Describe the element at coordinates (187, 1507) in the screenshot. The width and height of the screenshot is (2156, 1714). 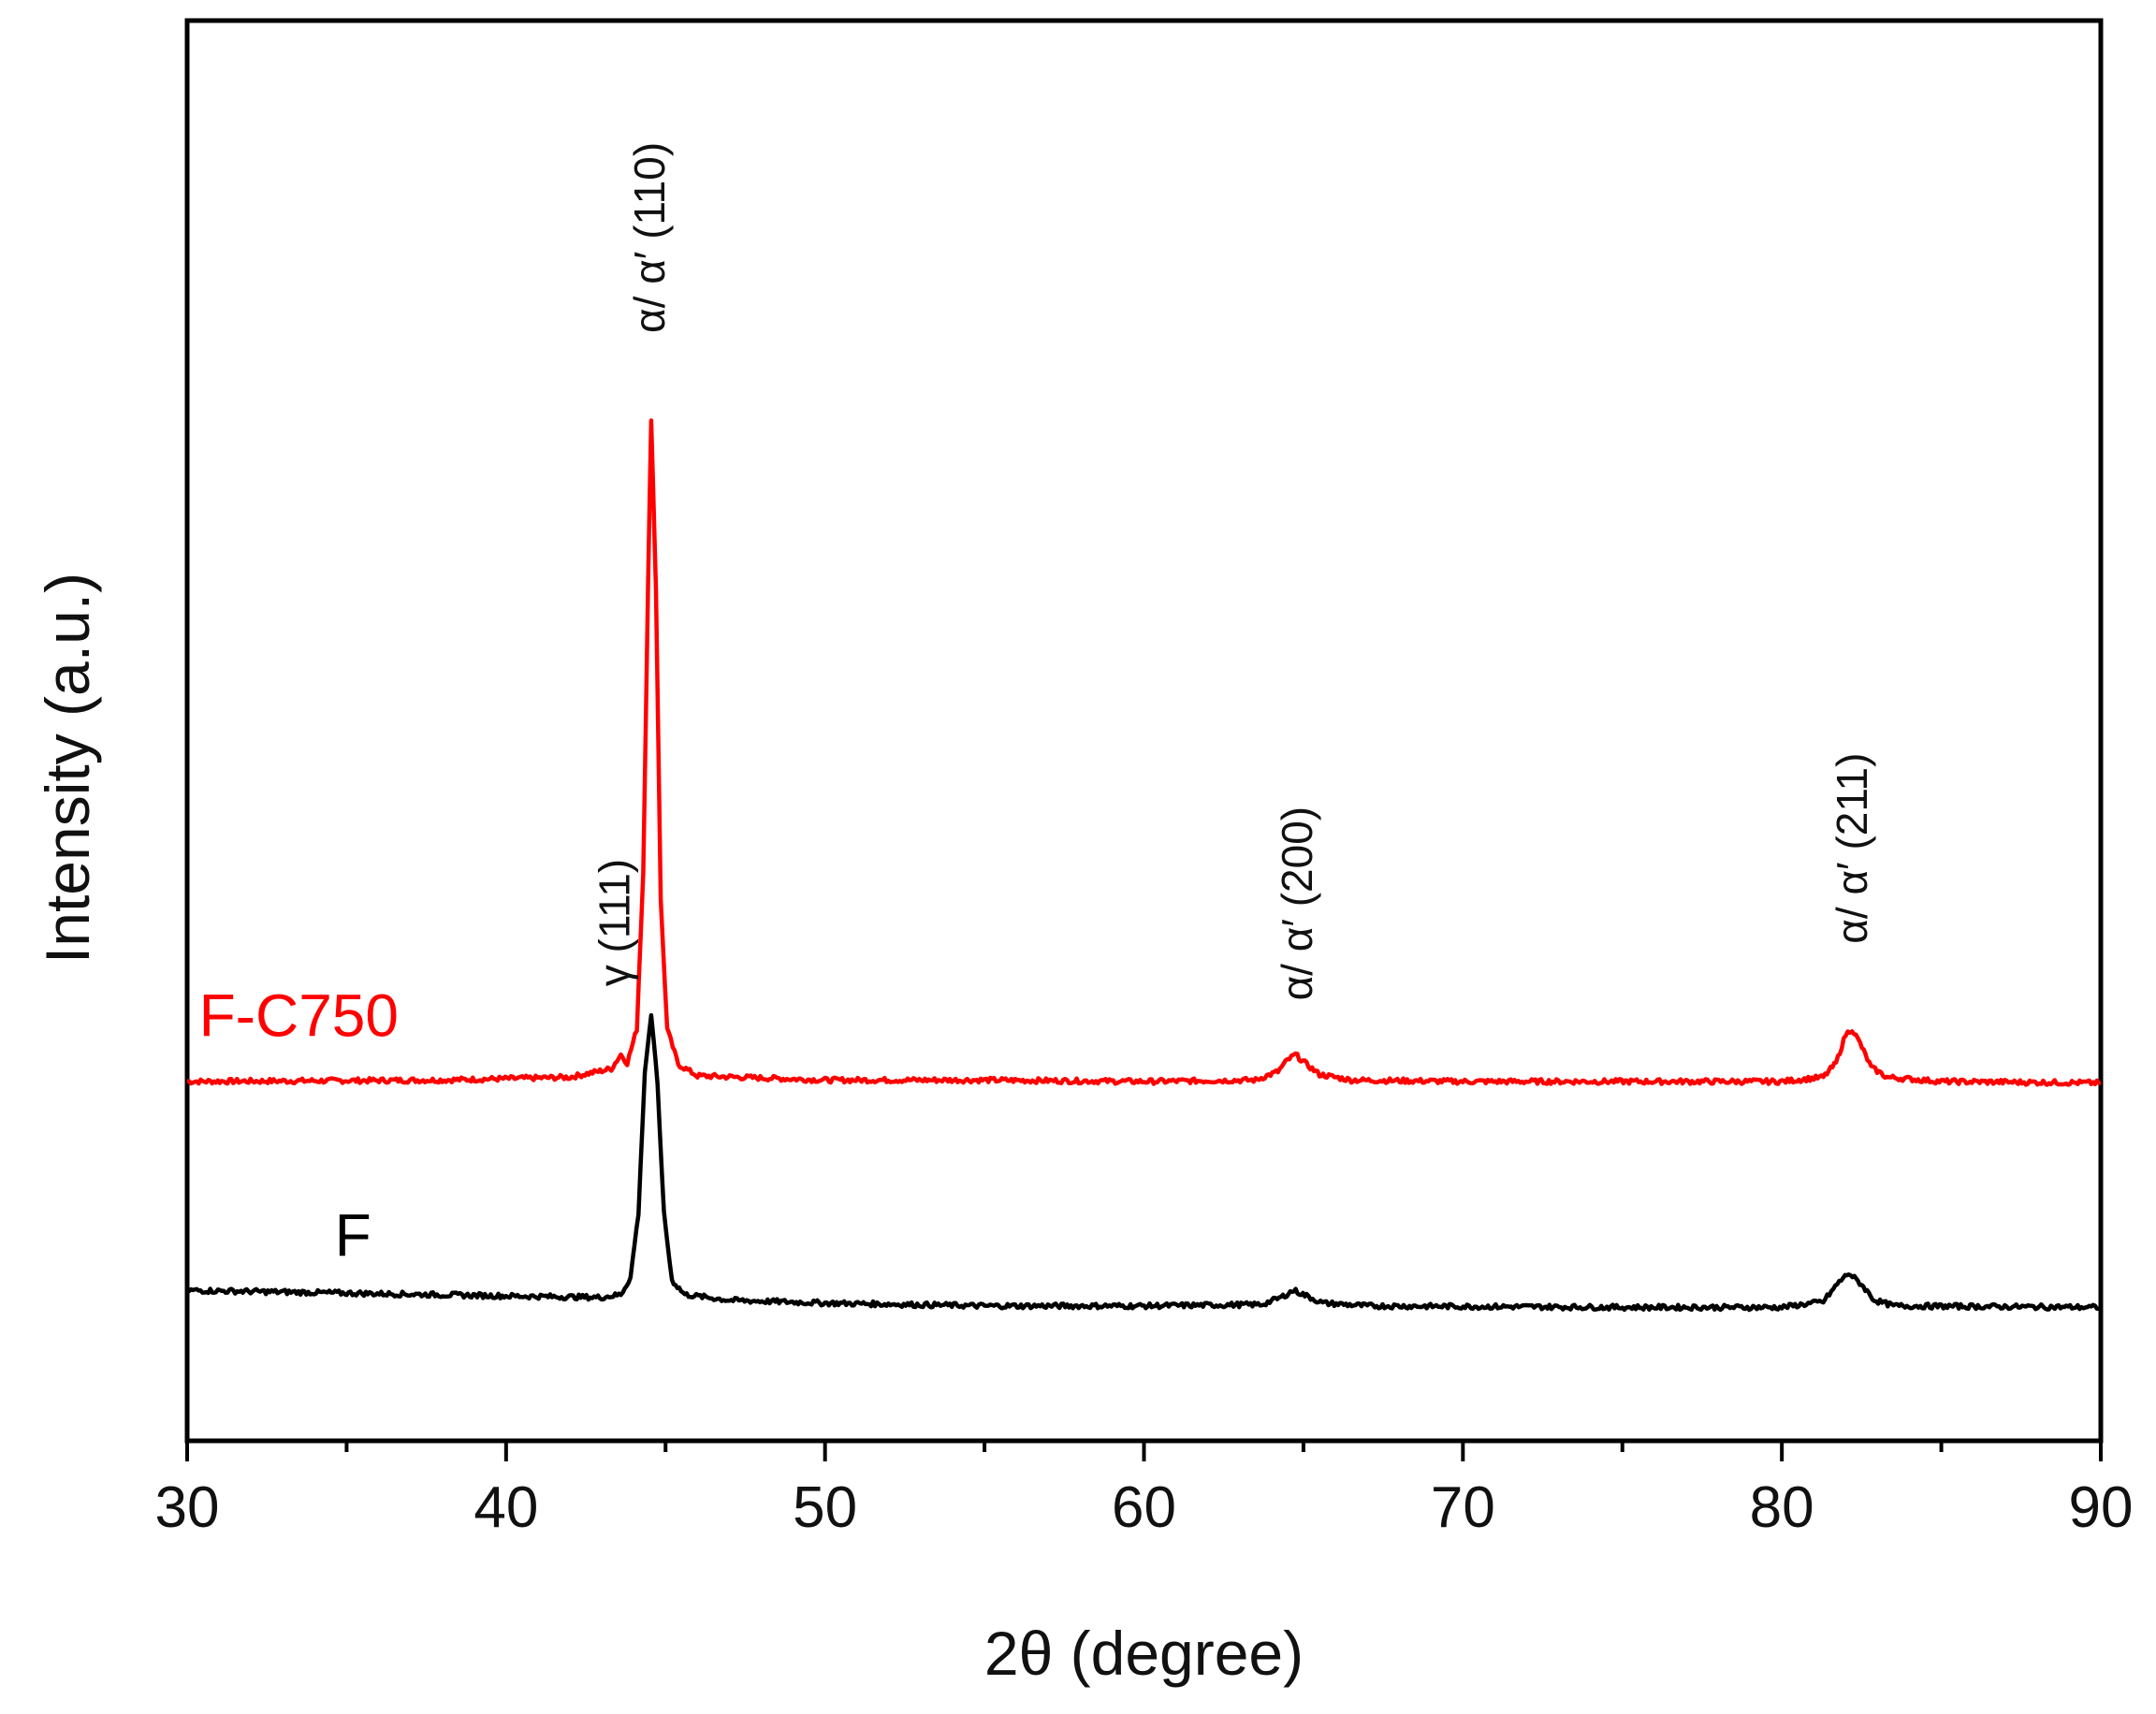
I see `x-tick-label: 30` at that location.